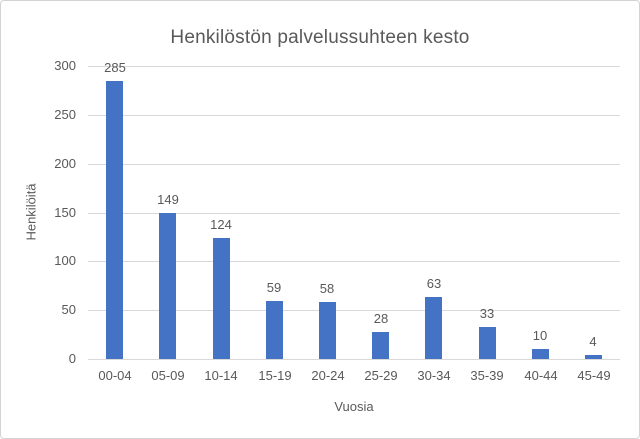  Describe the element at coordinates (487, 375) in the screenshot. I see `x-tick-label: 35-39` at that location.